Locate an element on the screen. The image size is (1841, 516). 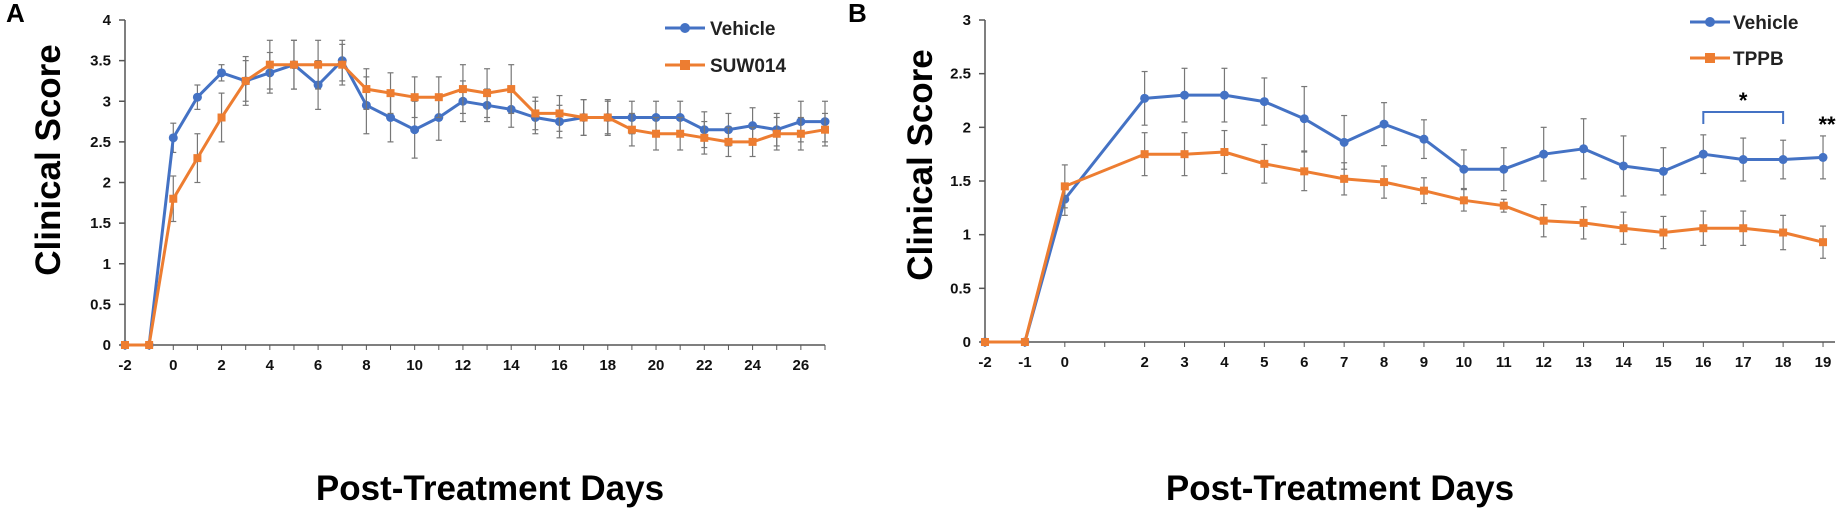
legend-tppb-label: TPPB is located at coordinates (1758, 59).